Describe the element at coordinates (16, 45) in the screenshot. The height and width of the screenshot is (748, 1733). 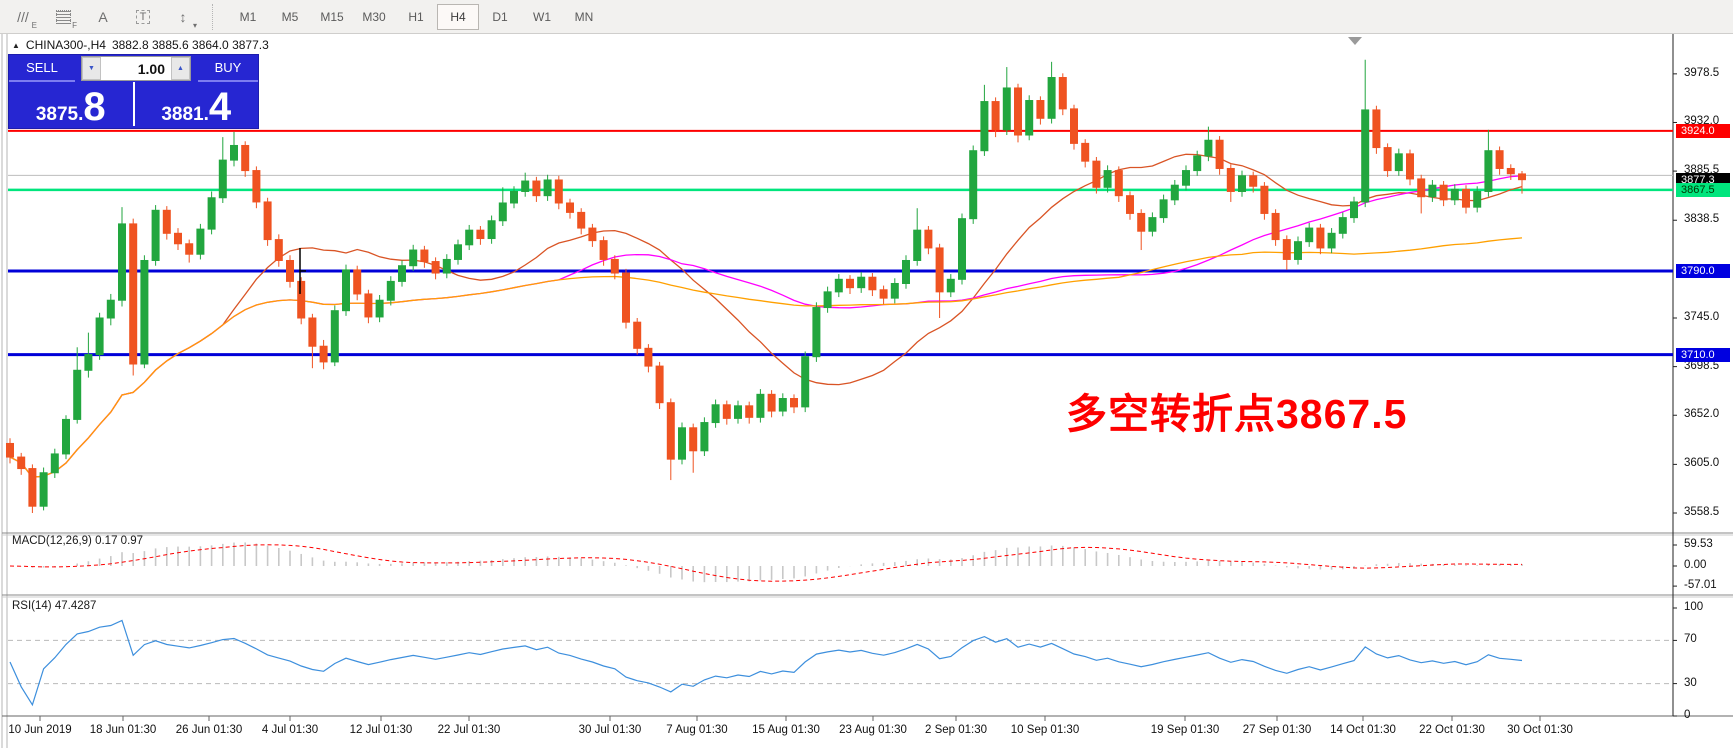
I see `collapse-panel-icon: ▲` at that location.